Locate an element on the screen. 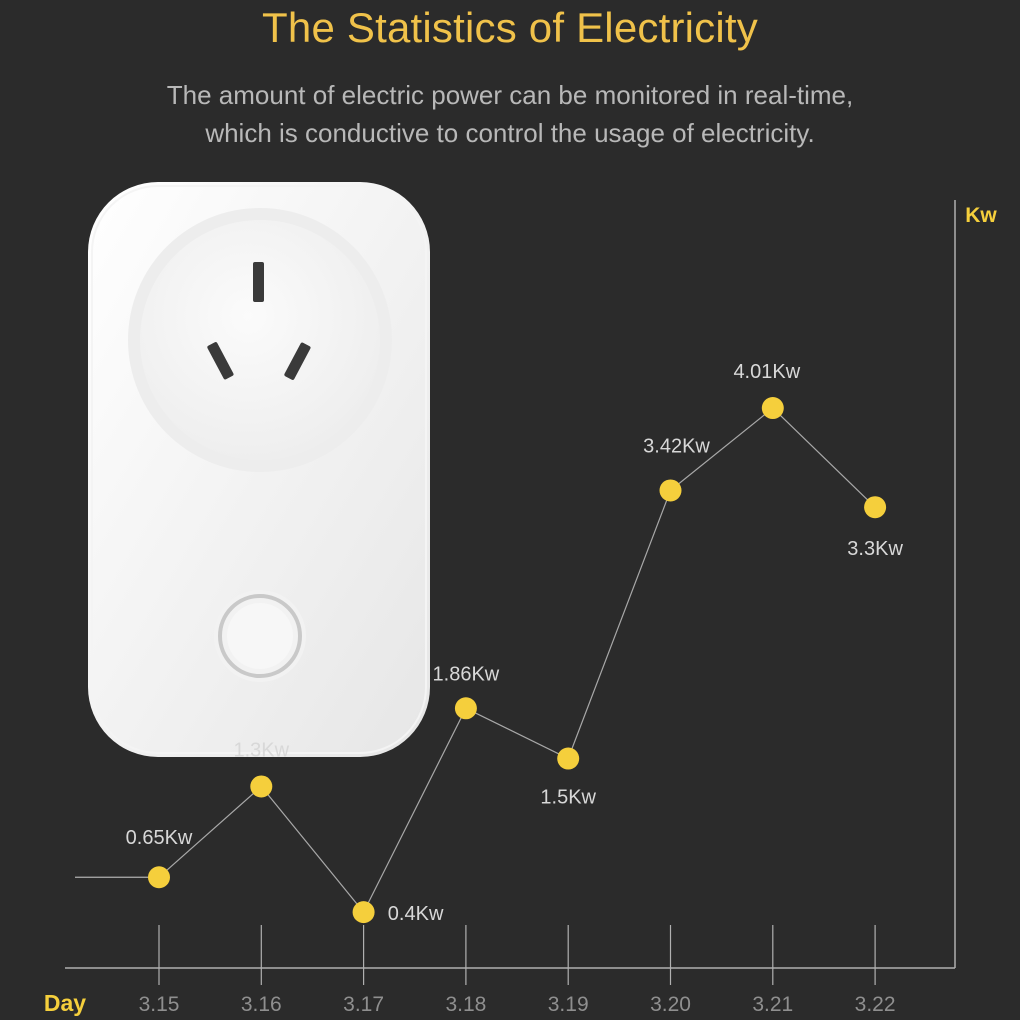  socket-slot-top is located at coordinates (258, 282).